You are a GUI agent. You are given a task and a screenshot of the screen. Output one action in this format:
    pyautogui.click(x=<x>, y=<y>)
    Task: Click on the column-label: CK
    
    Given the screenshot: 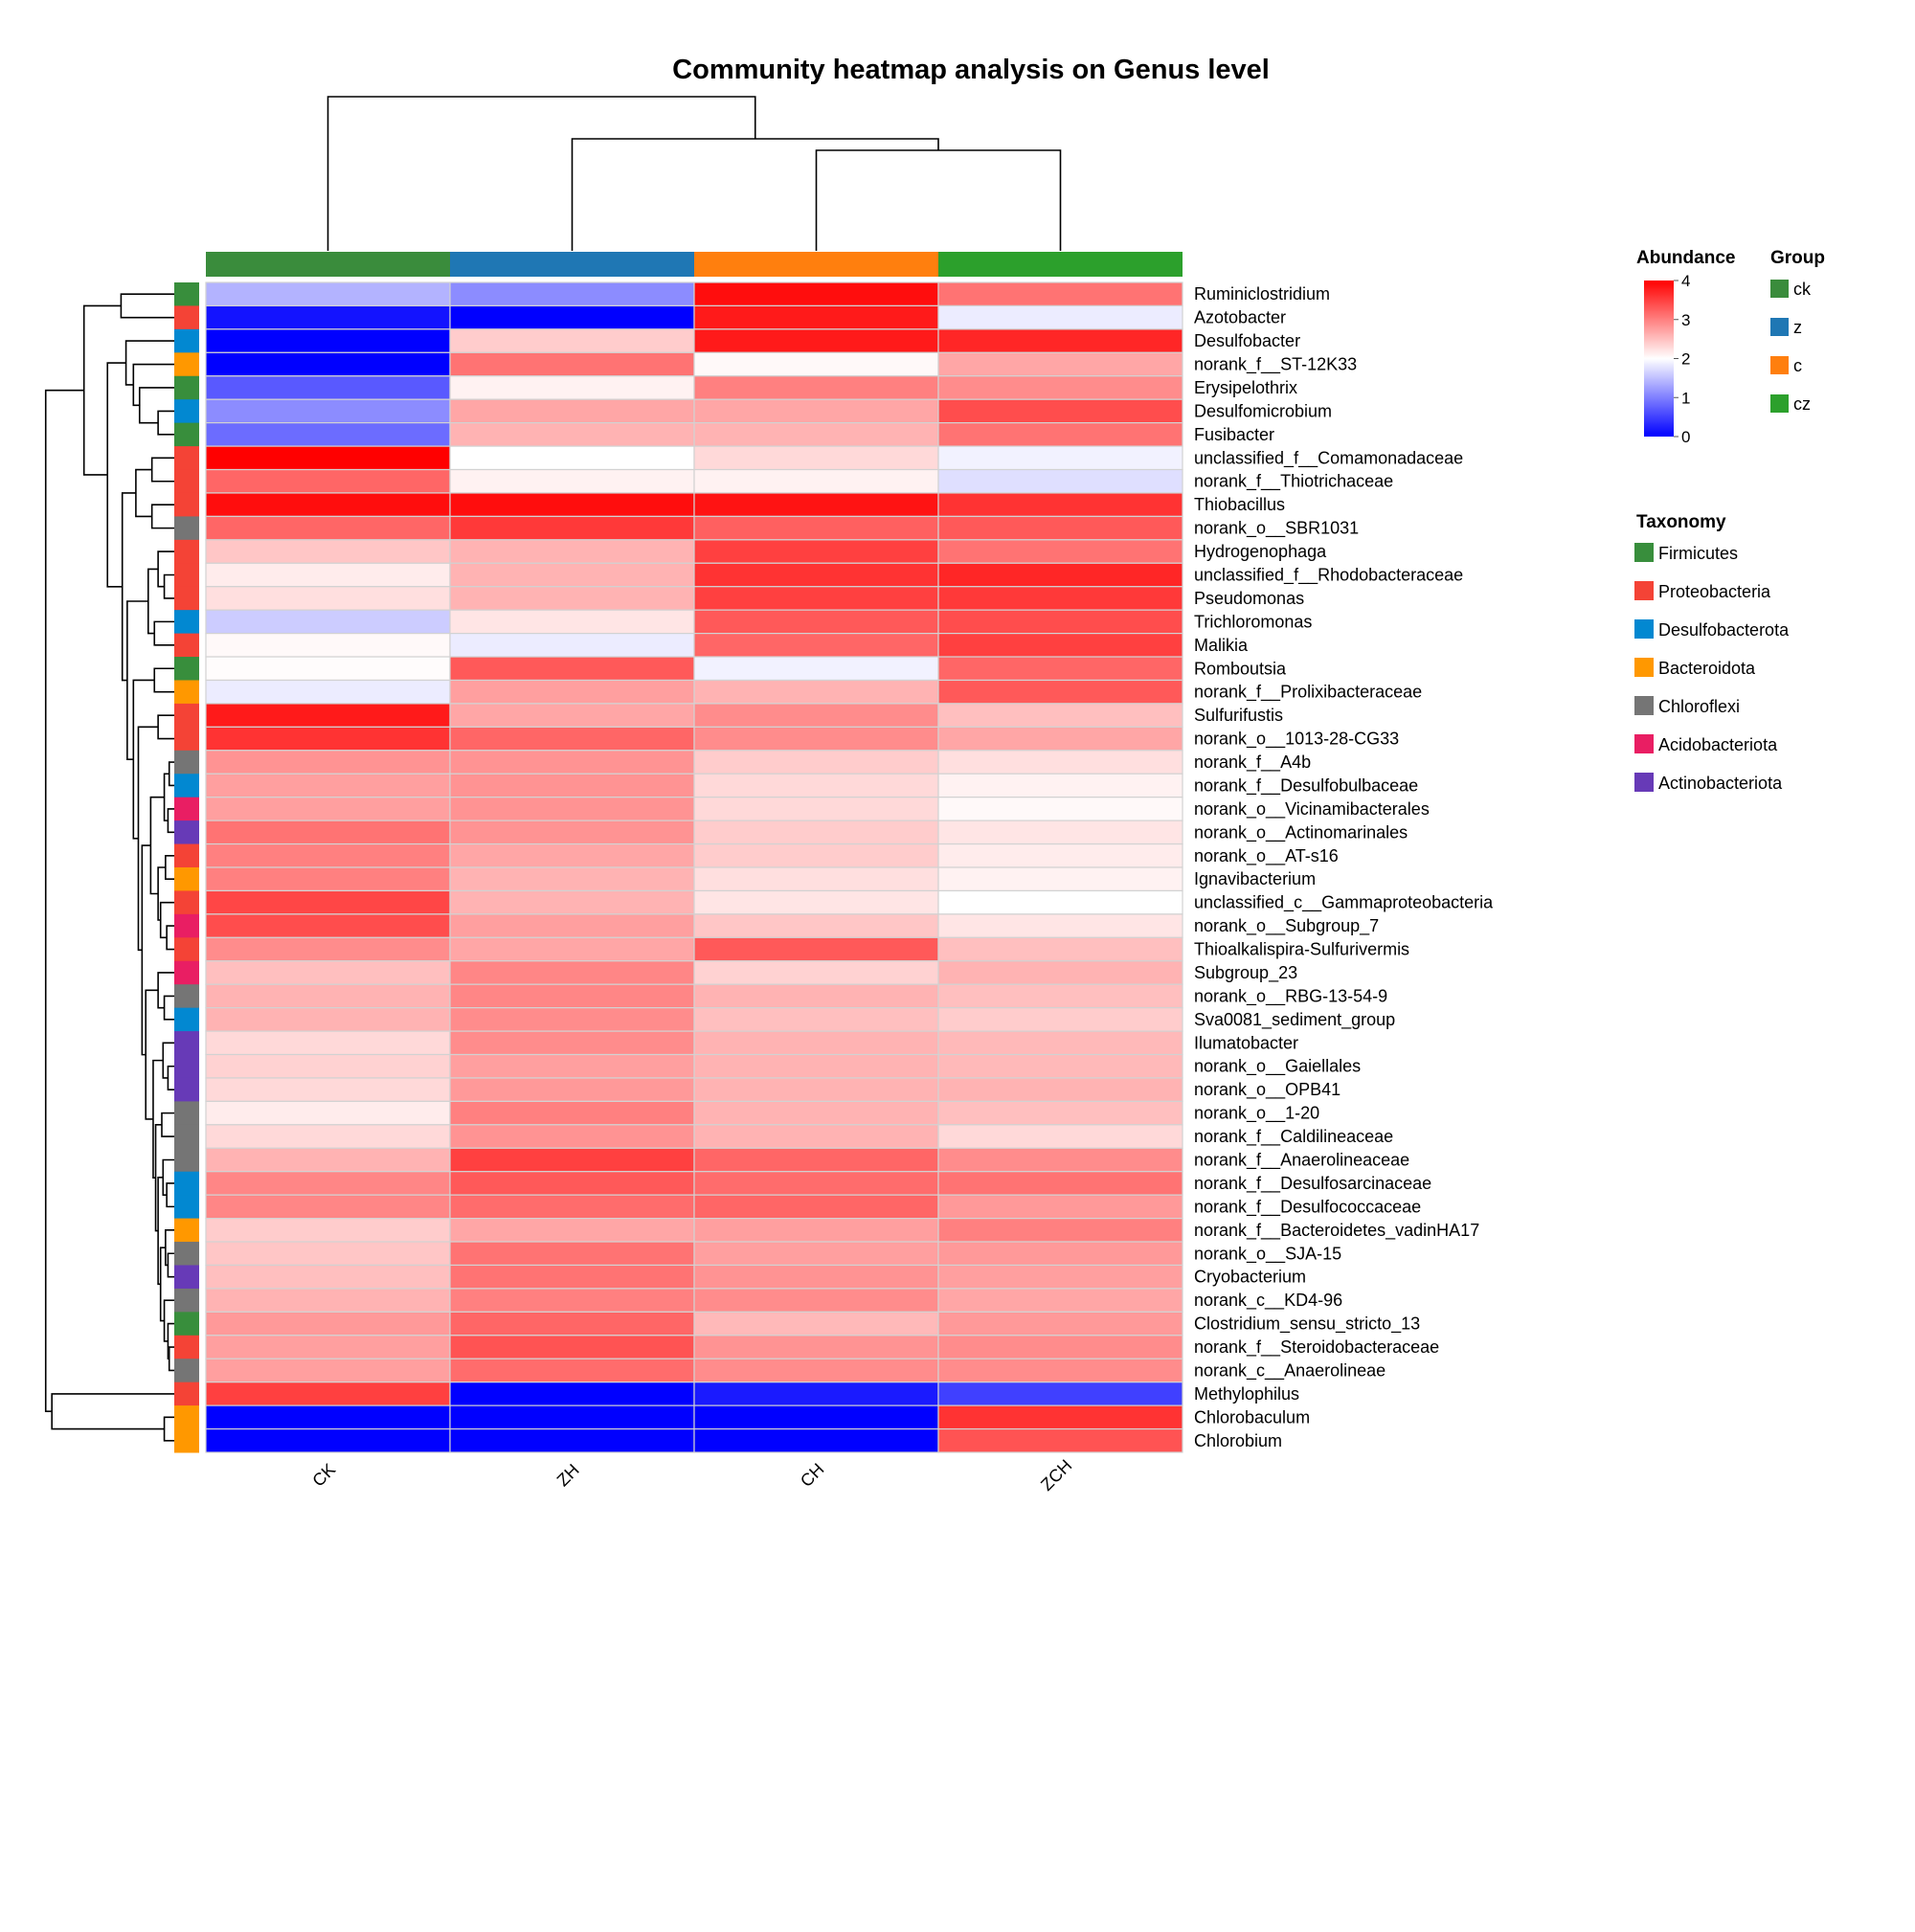 What is the action you would take?
    pyautogui.click(x=324, y=1475)
    